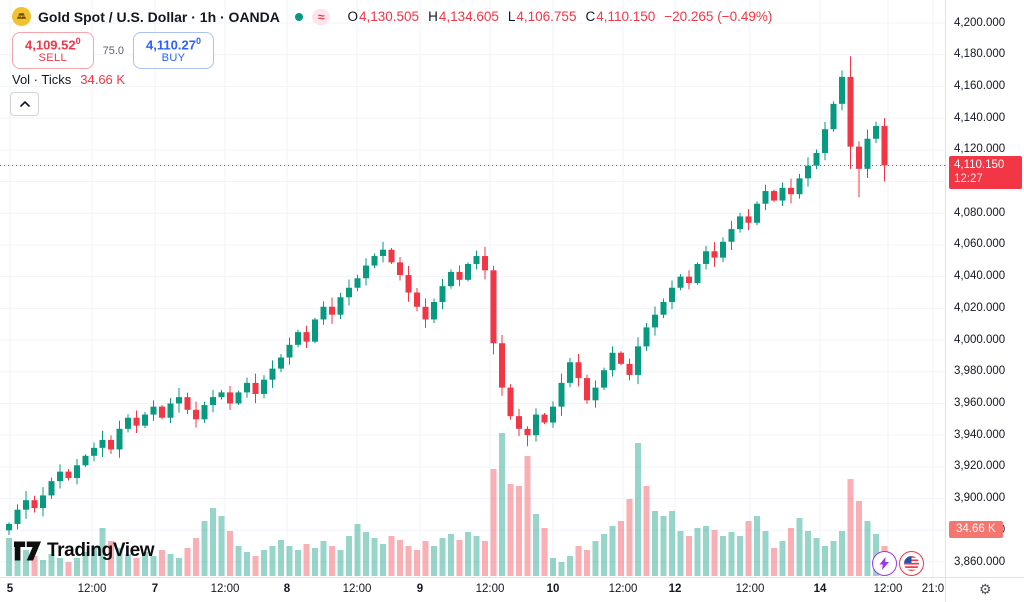 This screenshot has width=1024, height=602. What do you see at coordinates (985, 173) in the screenshot?
I see `last-price-label: 4,110.150 12:27` at bounding box center [985, 173].